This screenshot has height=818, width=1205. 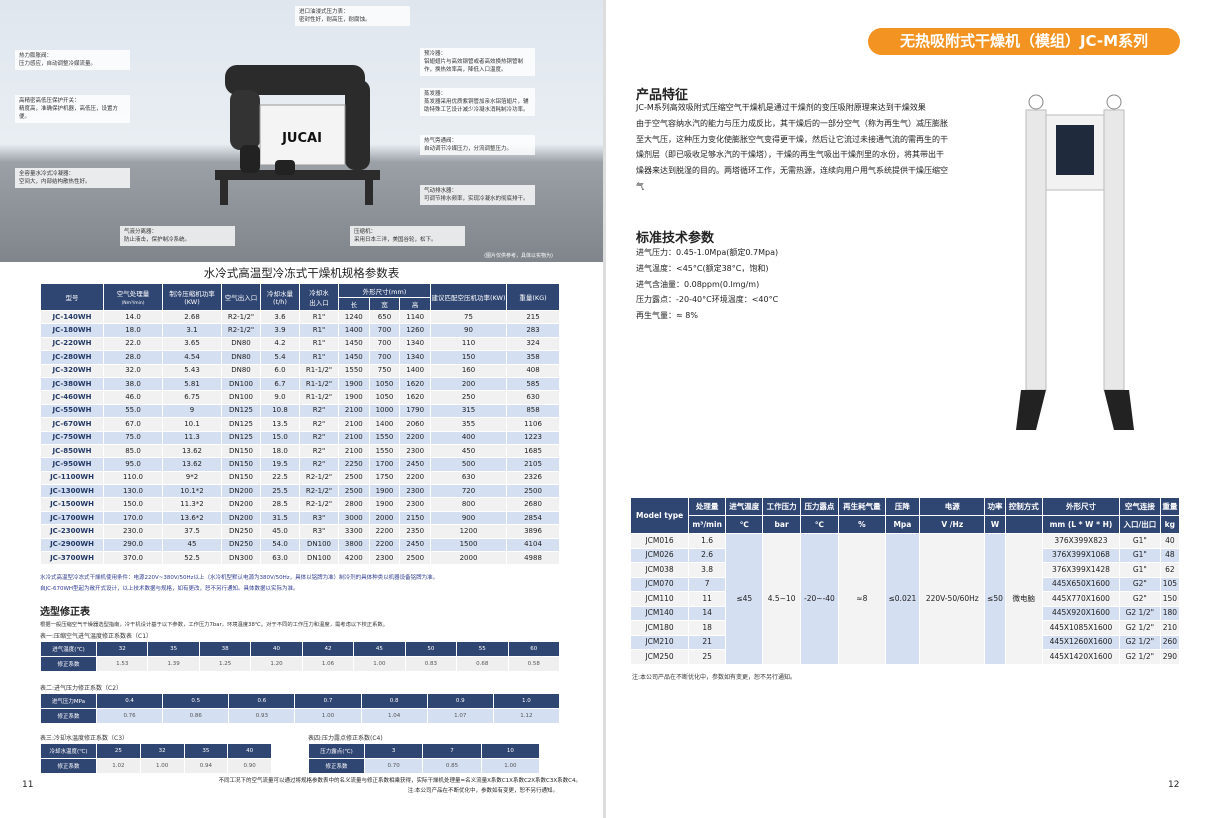 What do you see at coordinates (1140, 599) in the screenshot?
I see `table-cell: G2"` at bounding box center [1140, 599].